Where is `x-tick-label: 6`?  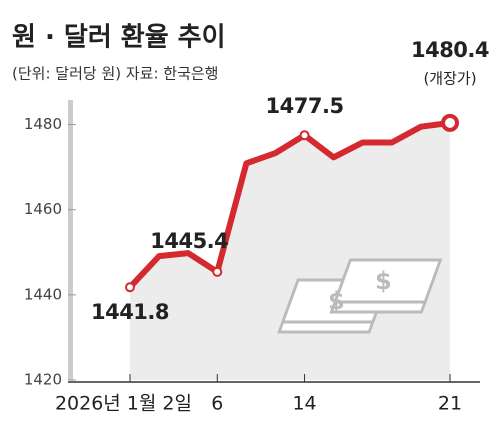 x-tick-label: 6 is located at coordinates (217, 404).